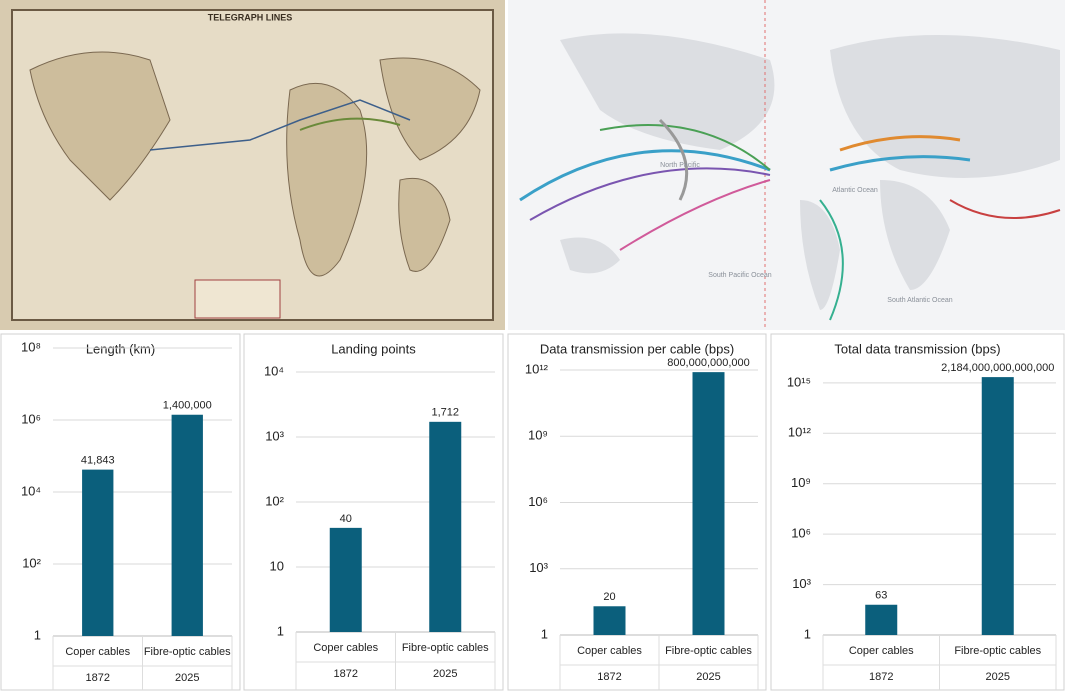 This screenshot has width=1065, height=691. Describe the element at coordinates (277, 565) in the screenshot. I see `y-tick-label: 10` at that location.